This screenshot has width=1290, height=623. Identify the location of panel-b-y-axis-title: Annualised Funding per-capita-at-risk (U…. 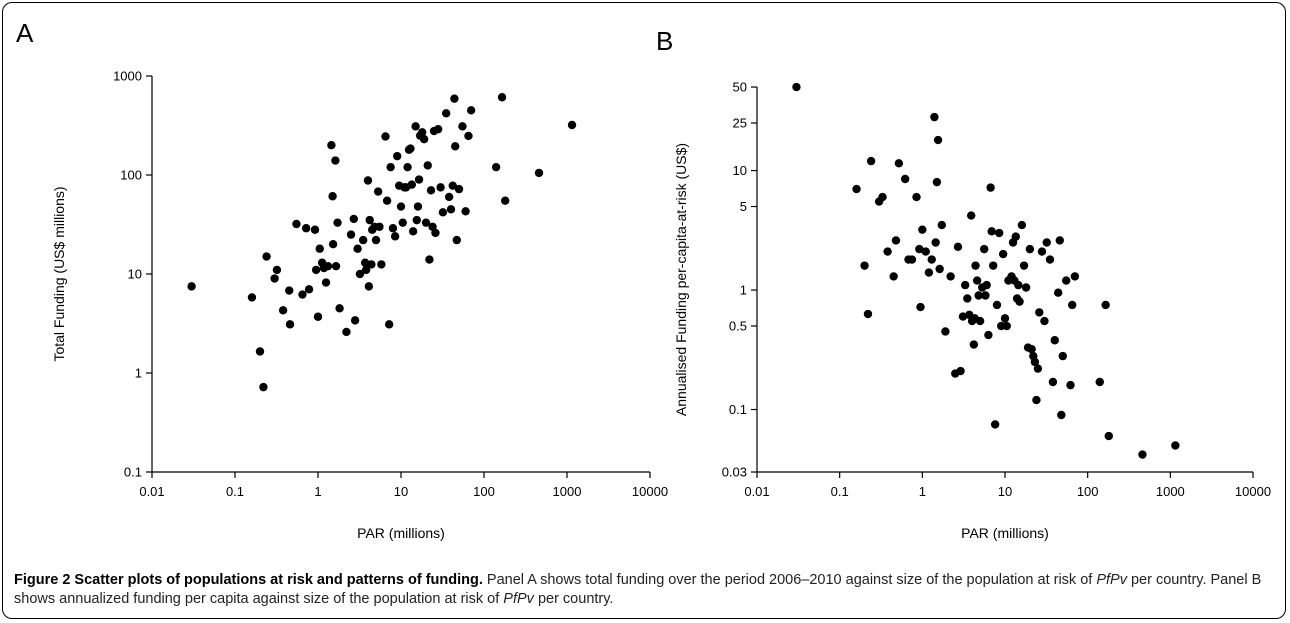
(681, 279).